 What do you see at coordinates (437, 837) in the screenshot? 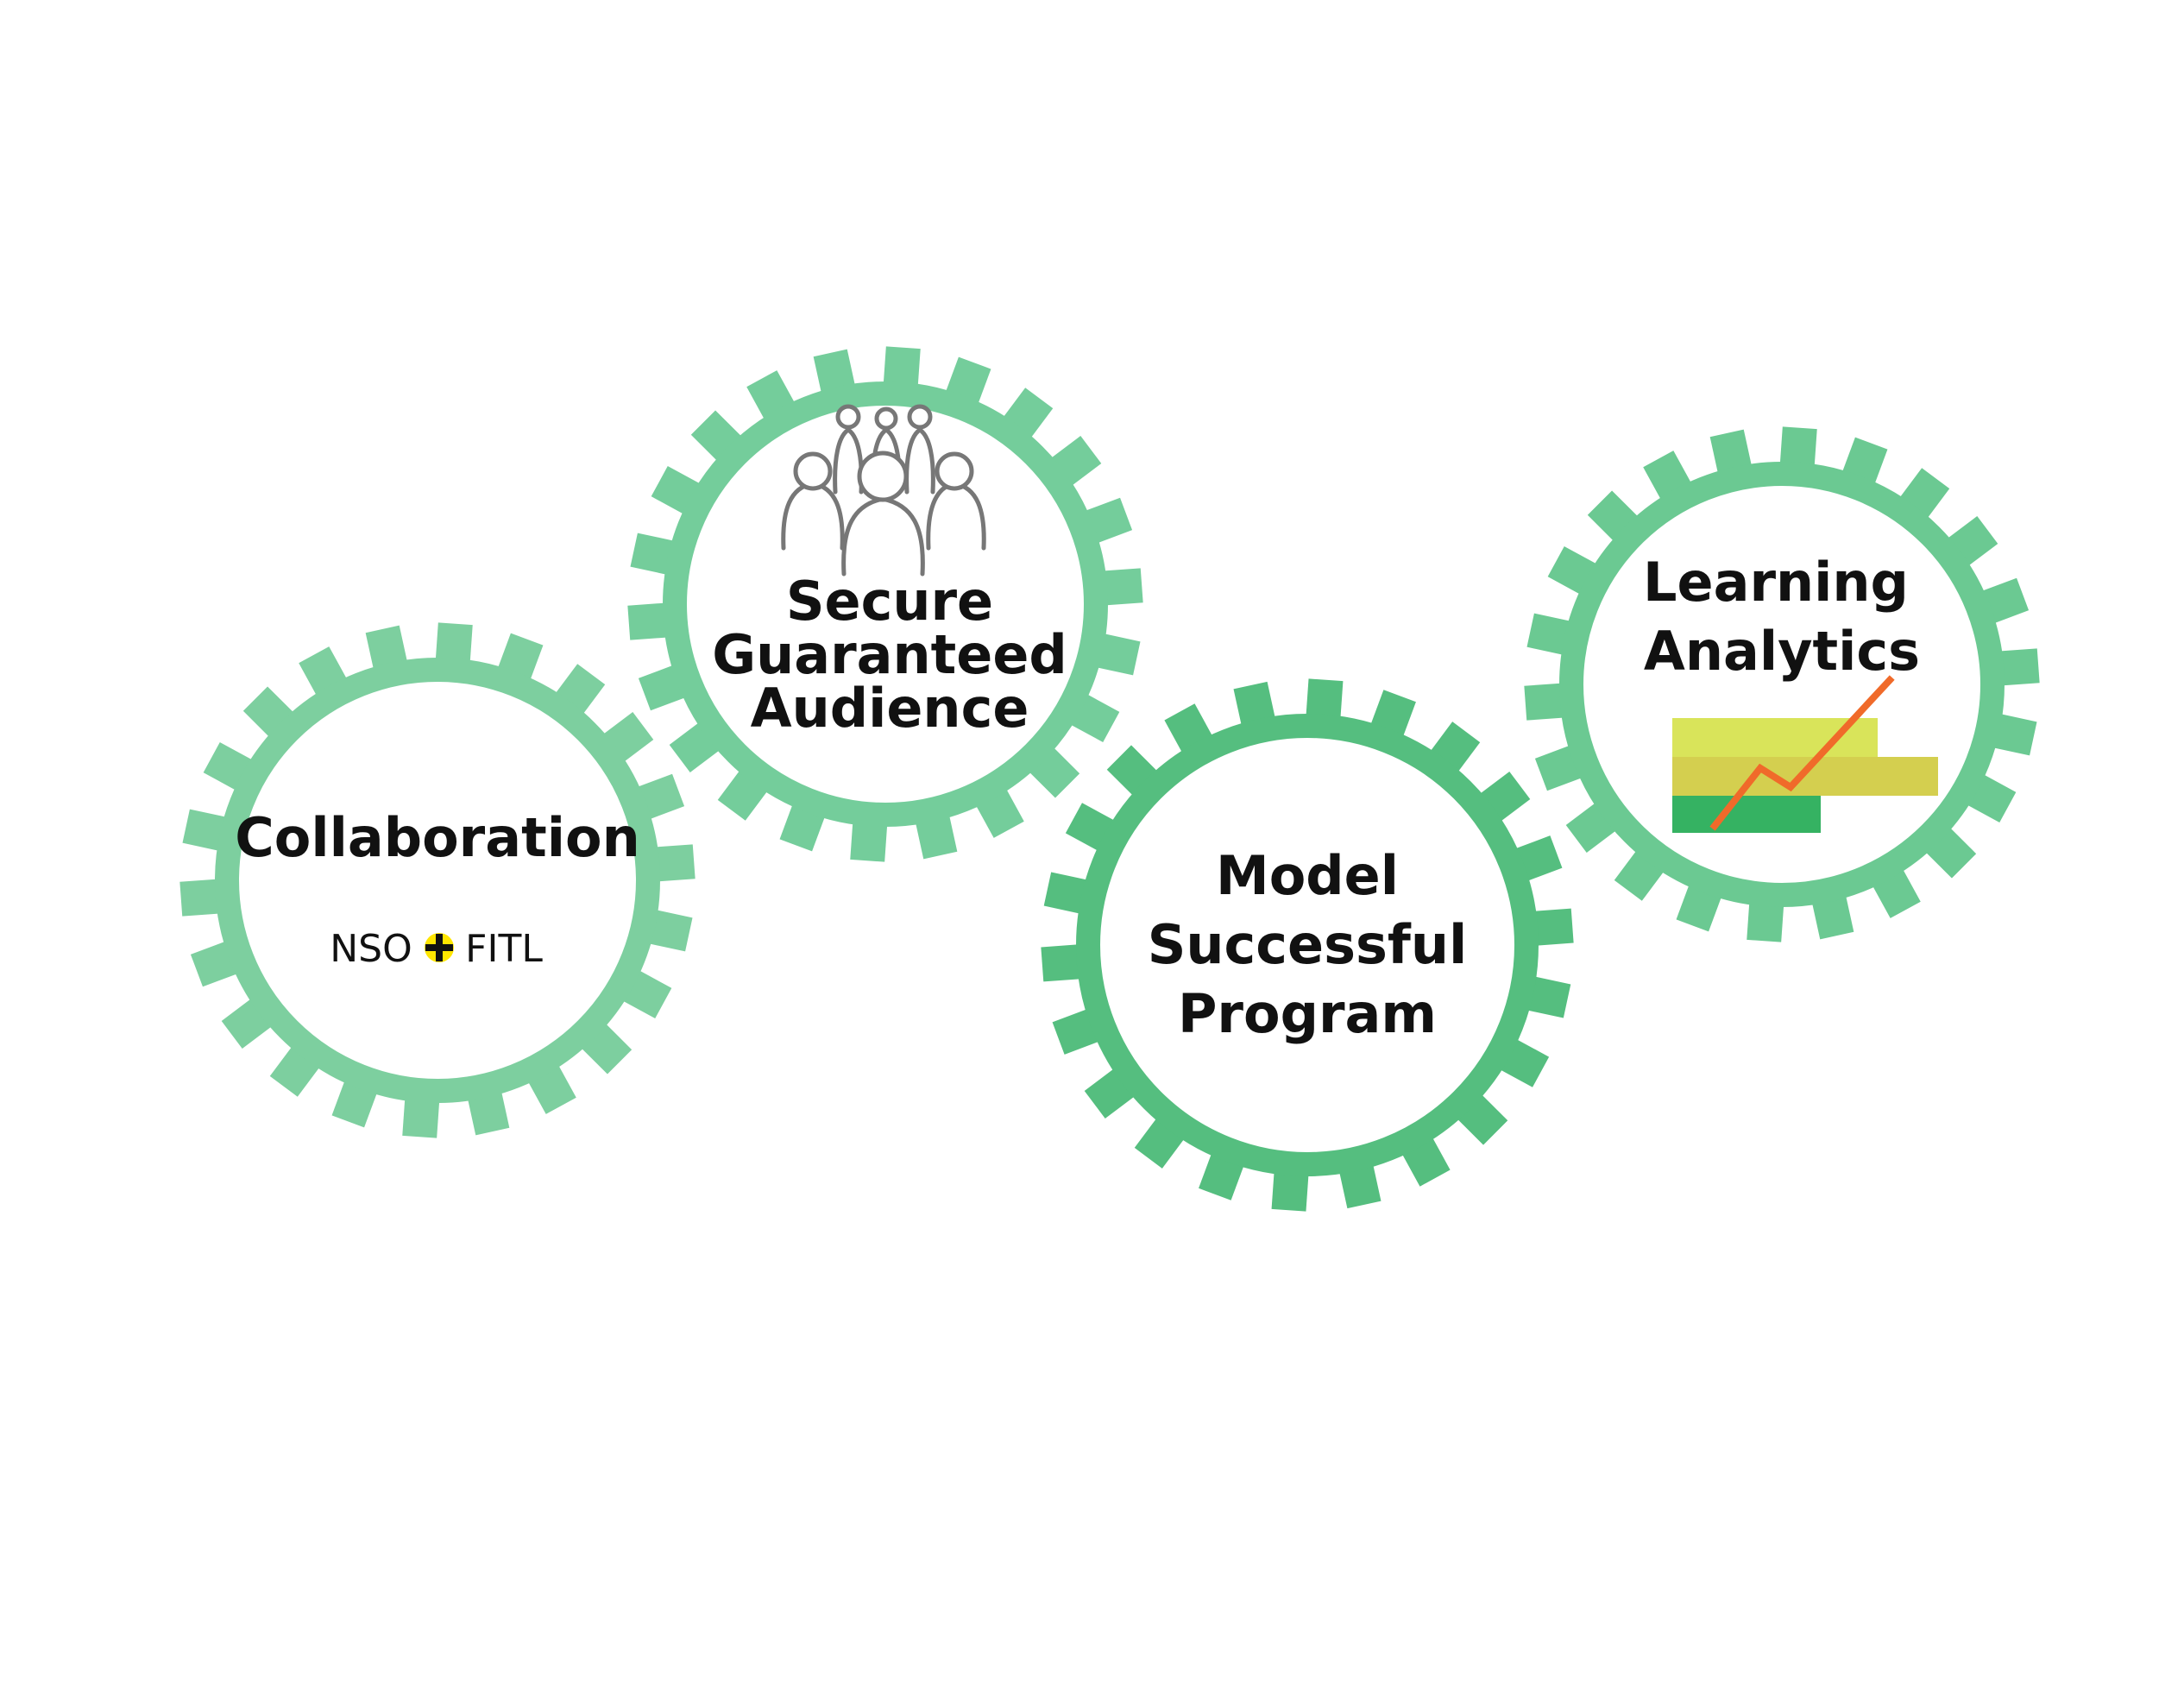
I see `collaboration-title: Collaboration` at bounding box center [437, 837].